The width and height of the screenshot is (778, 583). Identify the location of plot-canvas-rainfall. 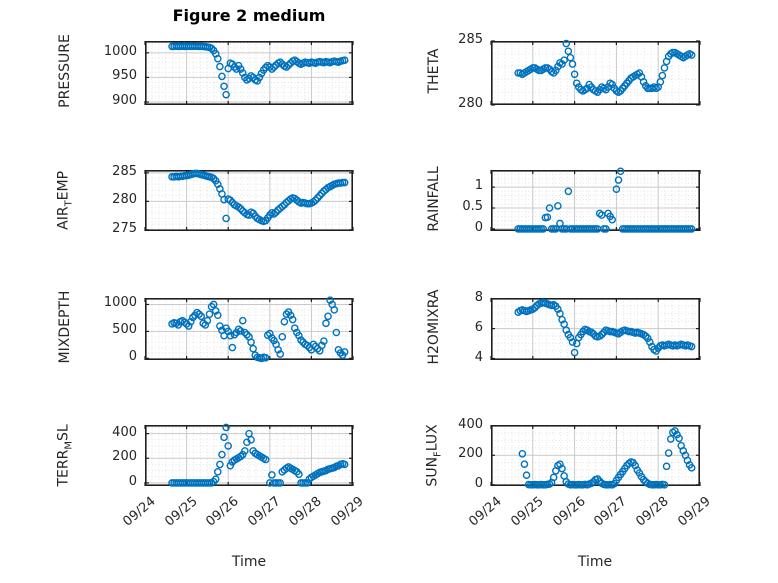
(595, 200).